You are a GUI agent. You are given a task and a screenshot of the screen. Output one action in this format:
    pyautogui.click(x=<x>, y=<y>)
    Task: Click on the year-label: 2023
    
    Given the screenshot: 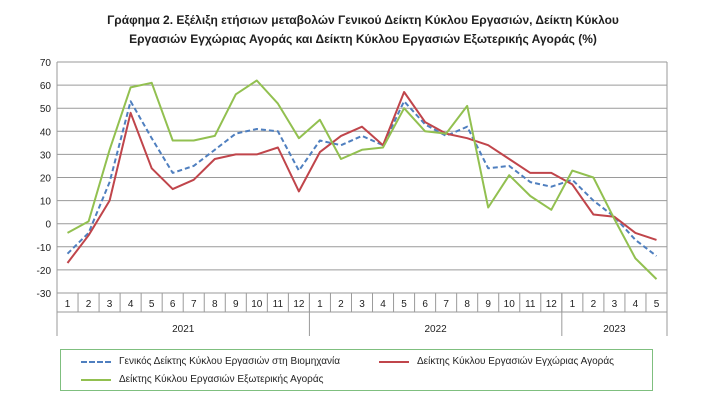 What is the action you would take?
    pyautogui.click(x=614, y=329)
    